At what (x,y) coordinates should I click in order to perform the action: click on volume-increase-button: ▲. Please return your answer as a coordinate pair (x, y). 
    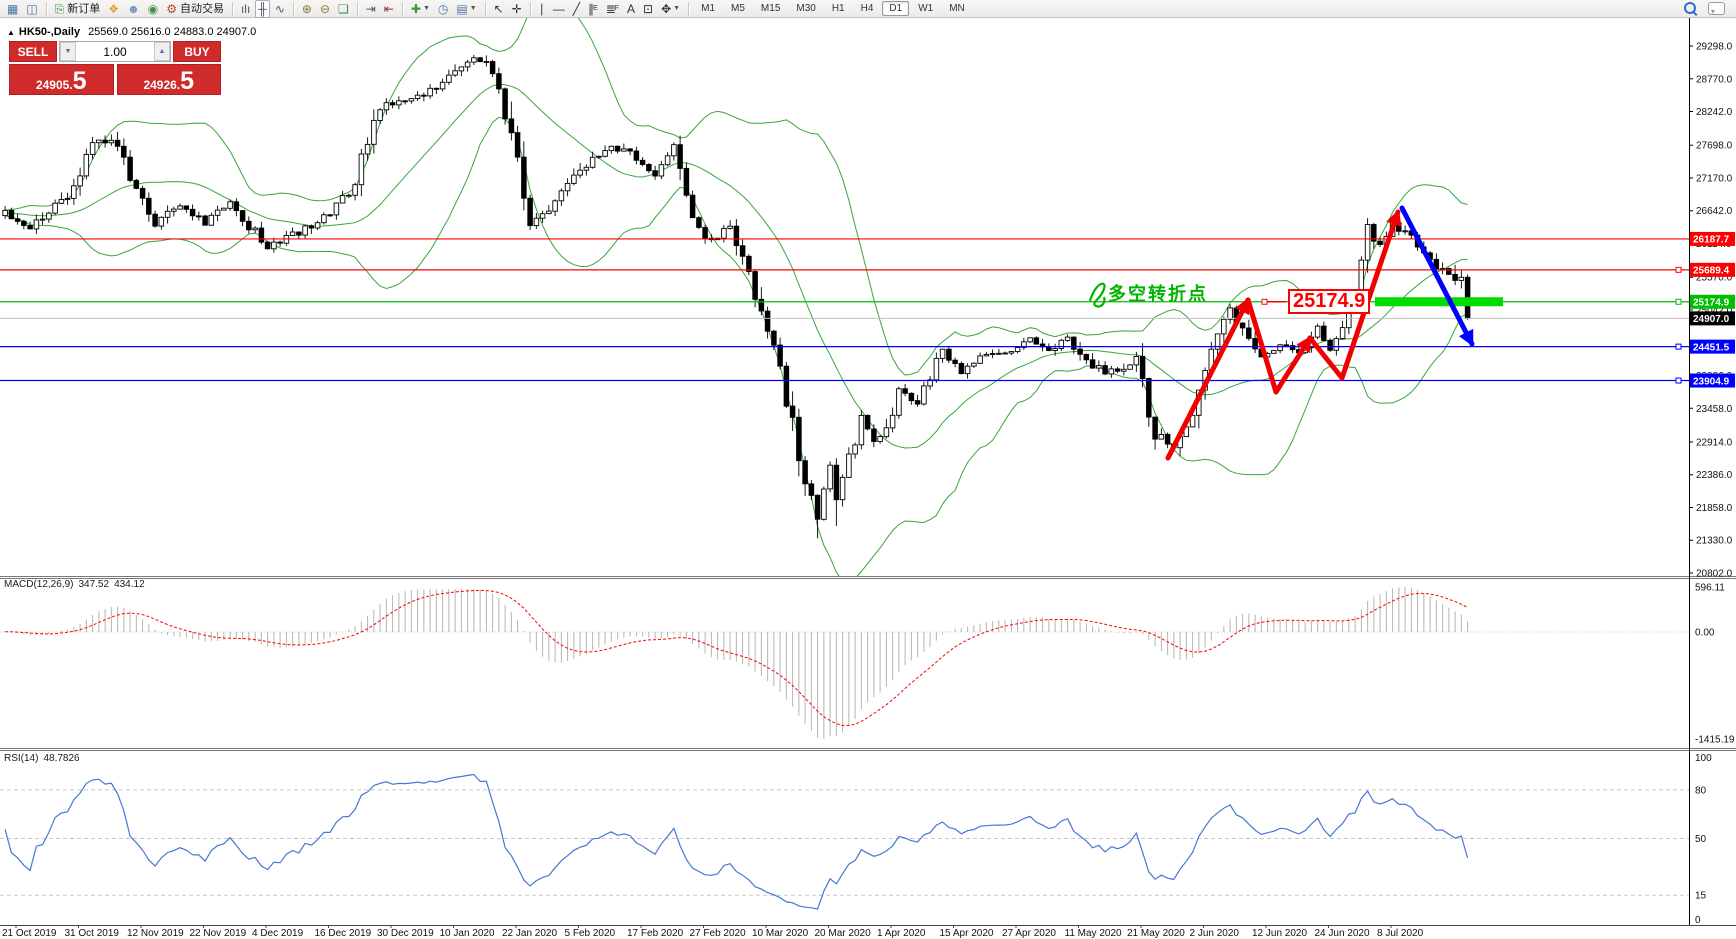
    Looking at the image, I should click on (162, 51).